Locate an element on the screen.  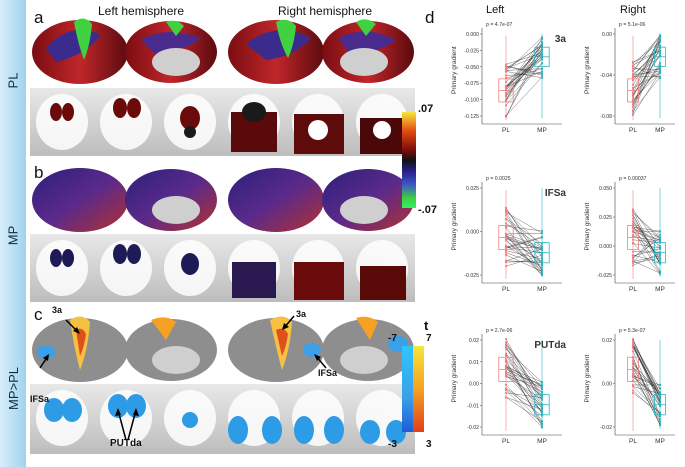
plot-pvalue: p = 5.3e-07 is located at coordinates (632, 331).